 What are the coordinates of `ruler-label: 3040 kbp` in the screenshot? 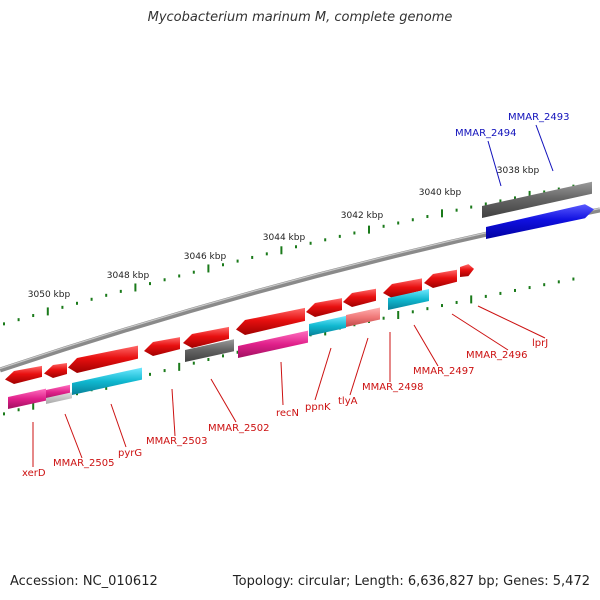 It's located at (440, 193).